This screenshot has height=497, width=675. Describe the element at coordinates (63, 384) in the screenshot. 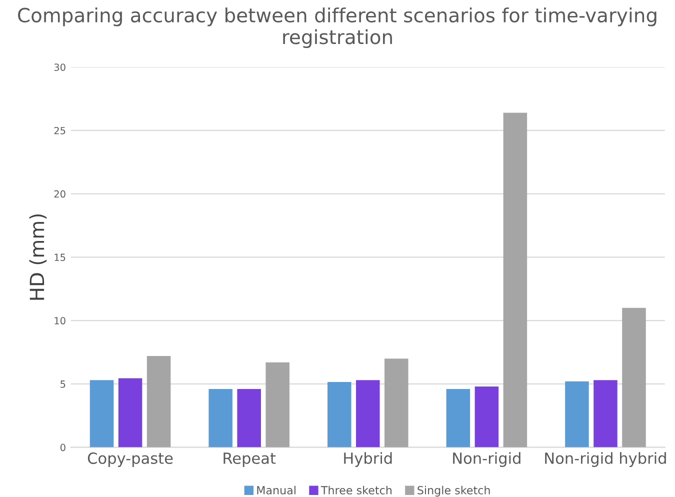

I see `y-tick-label: 5` at that location.